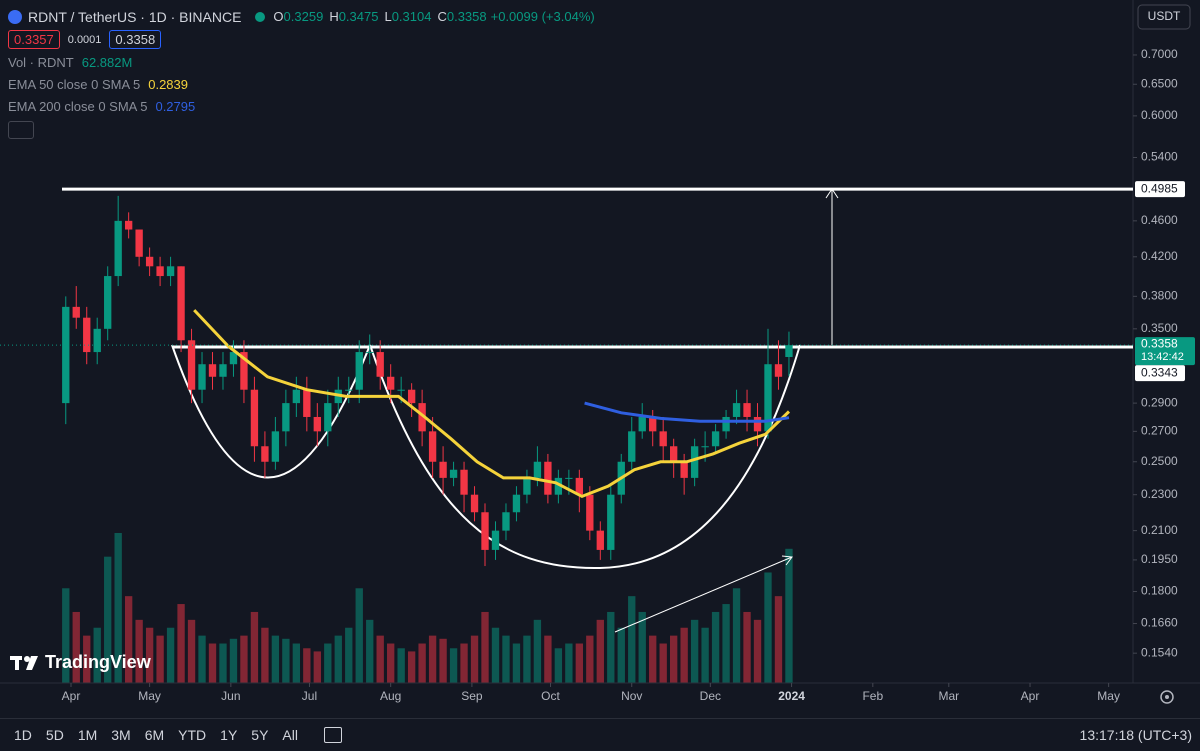  Describe the element at coordinates (21, 130) in the screenshot. I see `collapse-button` at that location.